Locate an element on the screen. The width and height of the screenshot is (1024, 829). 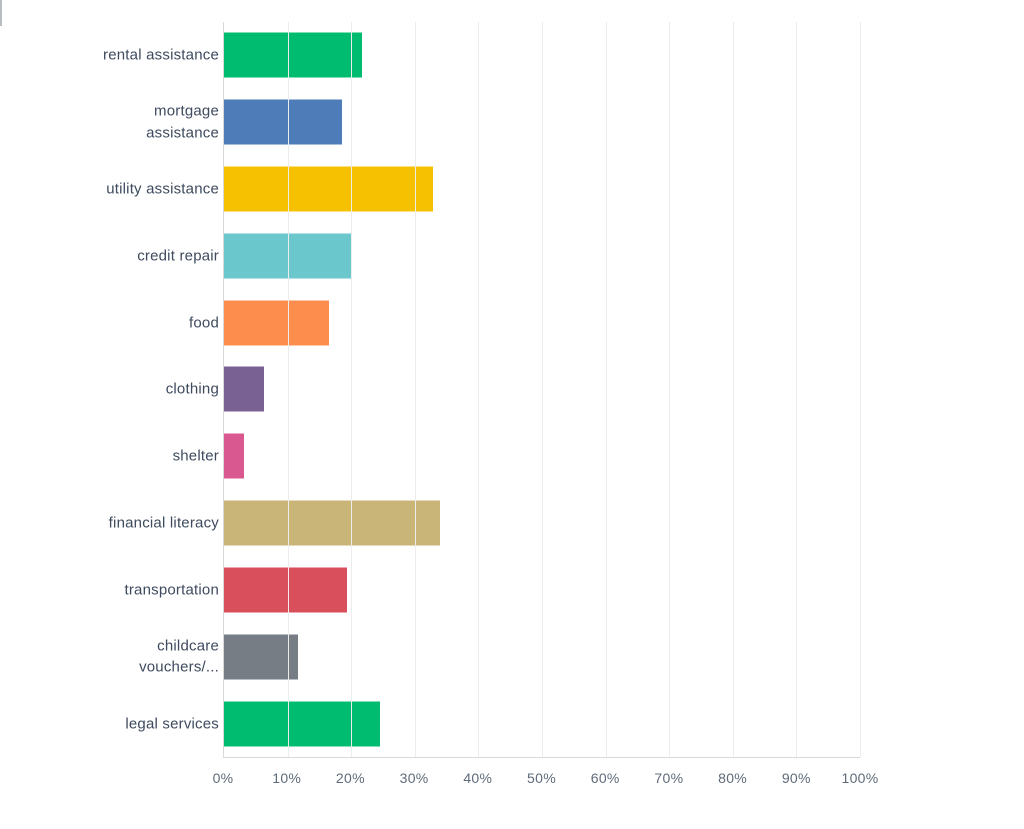
category-label: credit repair is located at coordinates (178, 256).